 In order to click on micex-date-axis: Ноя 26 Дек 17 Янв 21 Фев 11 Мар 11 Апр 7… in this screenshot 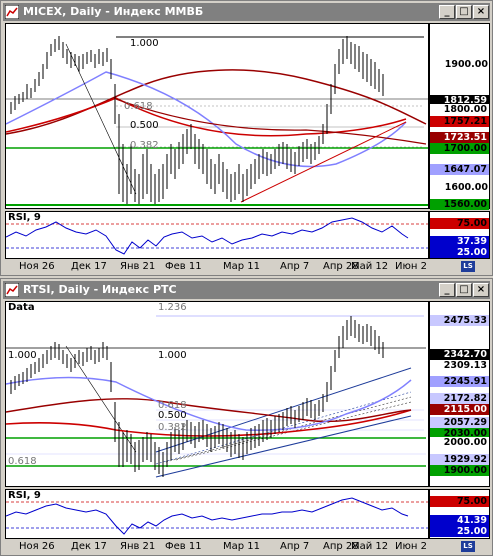, I will do `click(217, 267)`.